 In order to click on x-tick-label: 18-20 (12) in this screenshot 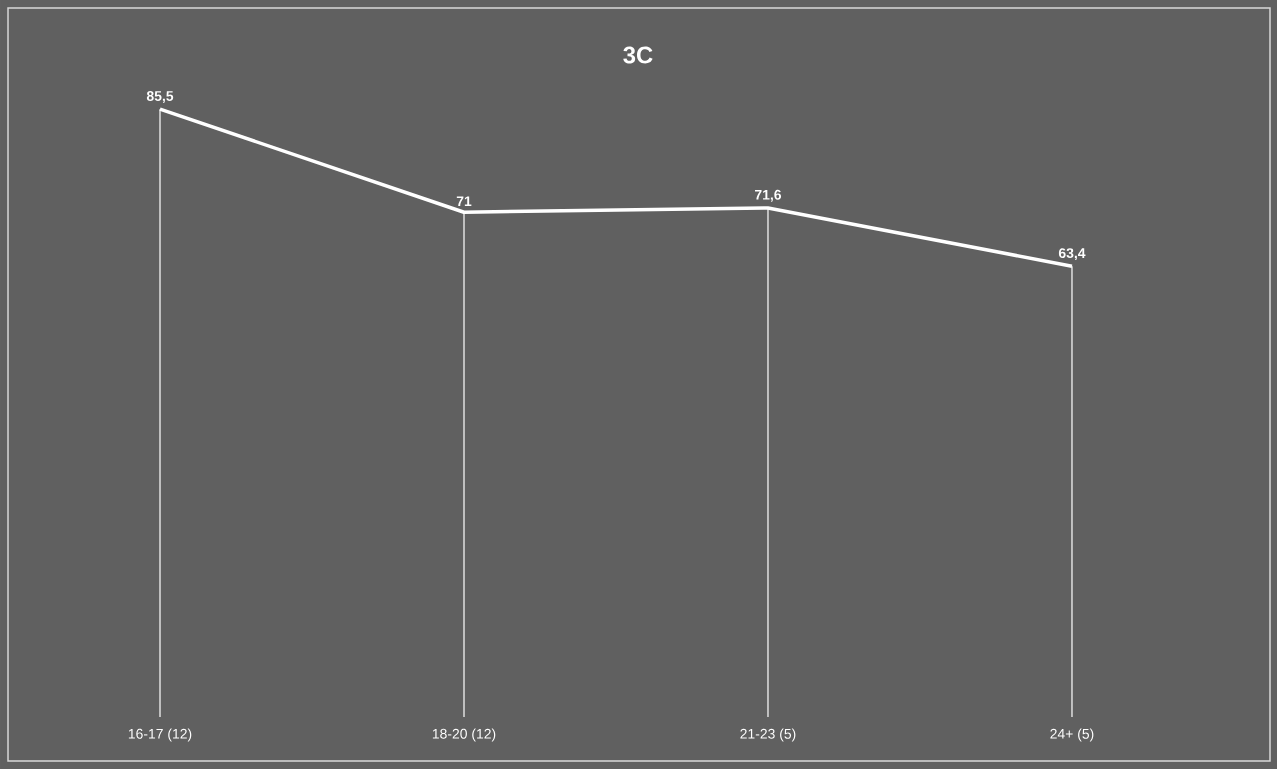, I will do `click(464, 735)`.